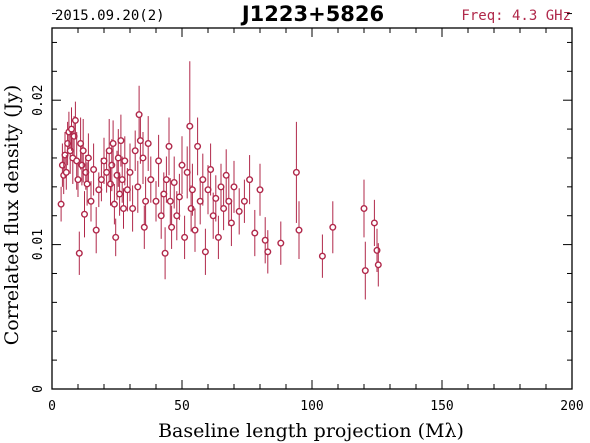  I want to click on y-tick-label: 0, so click(38, 389).